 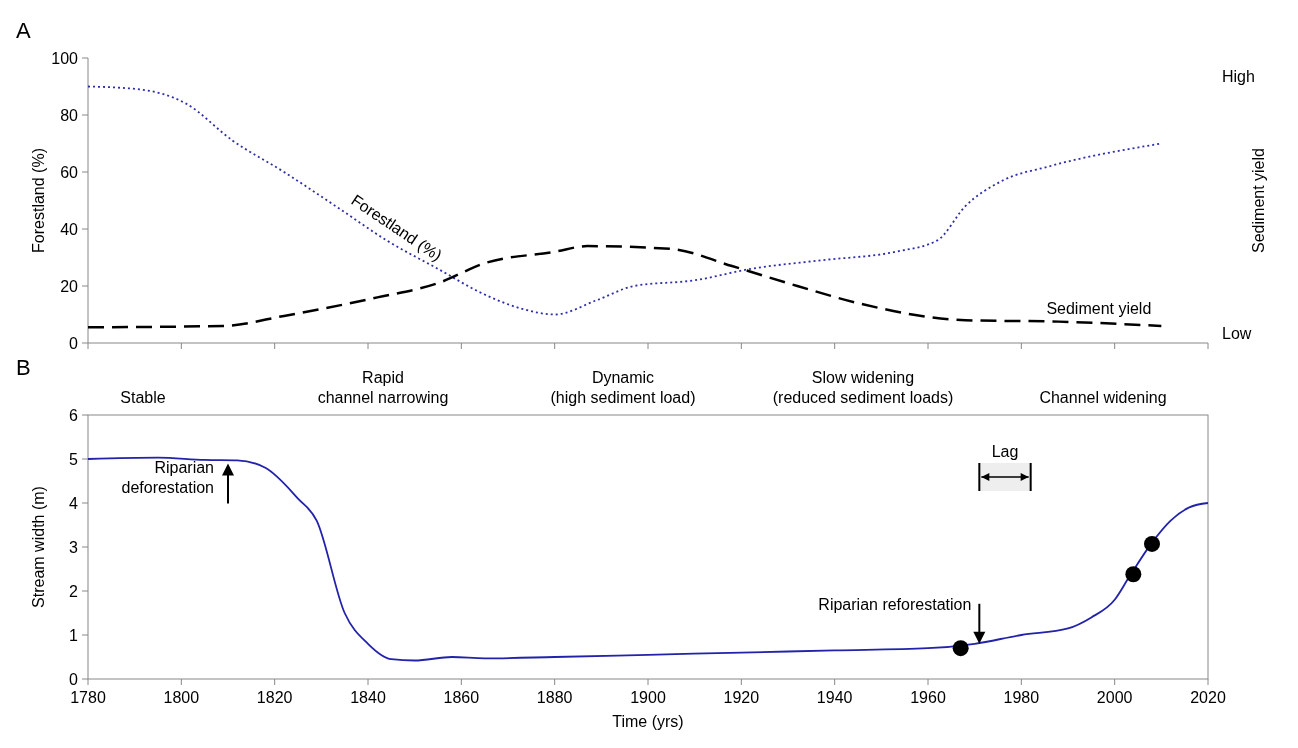 What do you see at coordinates (623, 387) in the screenshot?
I see `text: Dynamic (high sediment load)` at bounding box center [623, 387].